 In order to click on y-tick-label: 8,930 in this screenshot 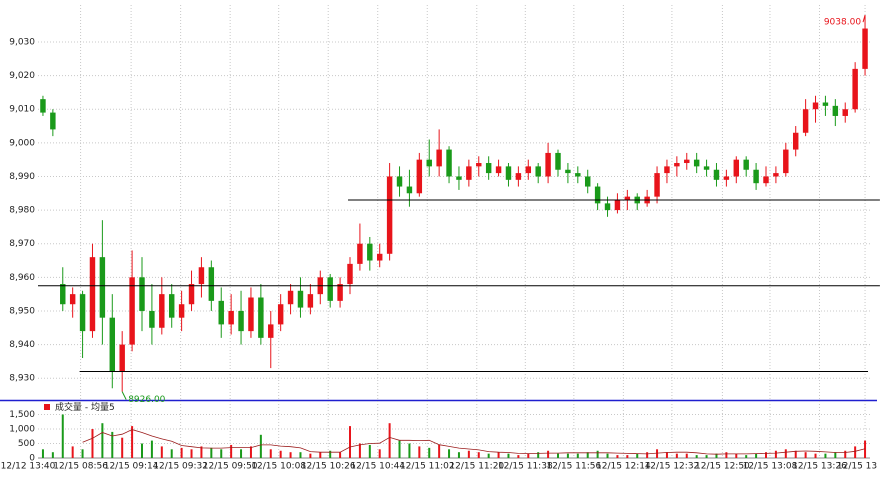, I will do `click(22, 379)`.